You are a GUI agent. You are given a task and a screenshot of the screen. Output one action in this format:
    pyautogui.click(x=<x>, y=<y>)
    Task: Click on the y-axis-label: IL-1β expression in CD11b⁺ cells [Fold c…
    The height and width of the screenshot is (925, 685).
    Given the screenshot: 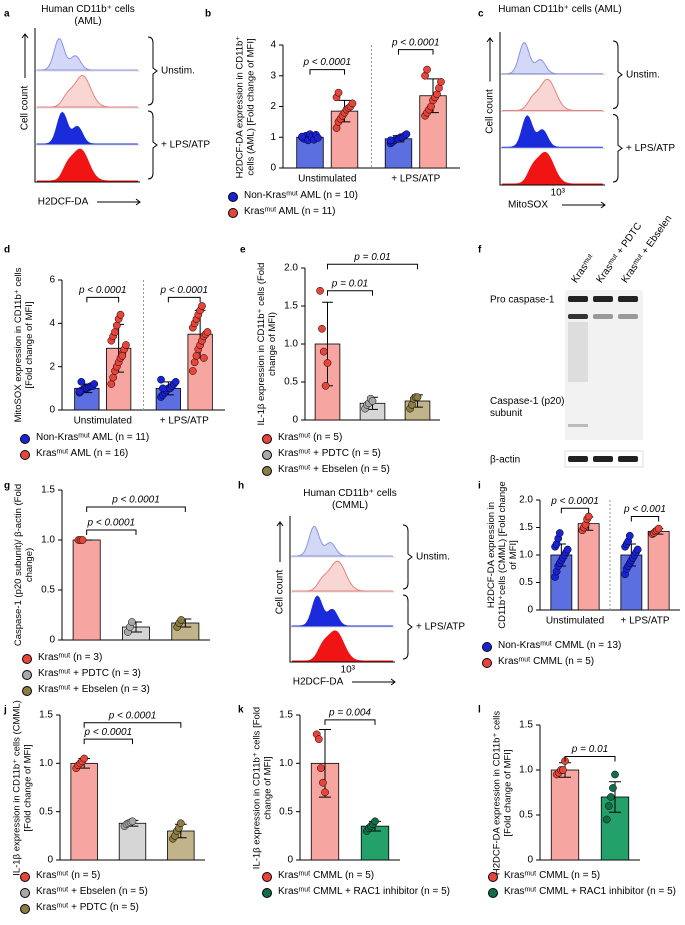 What is the action you would take?
    pyautogui.click(x=262, y=787)
    